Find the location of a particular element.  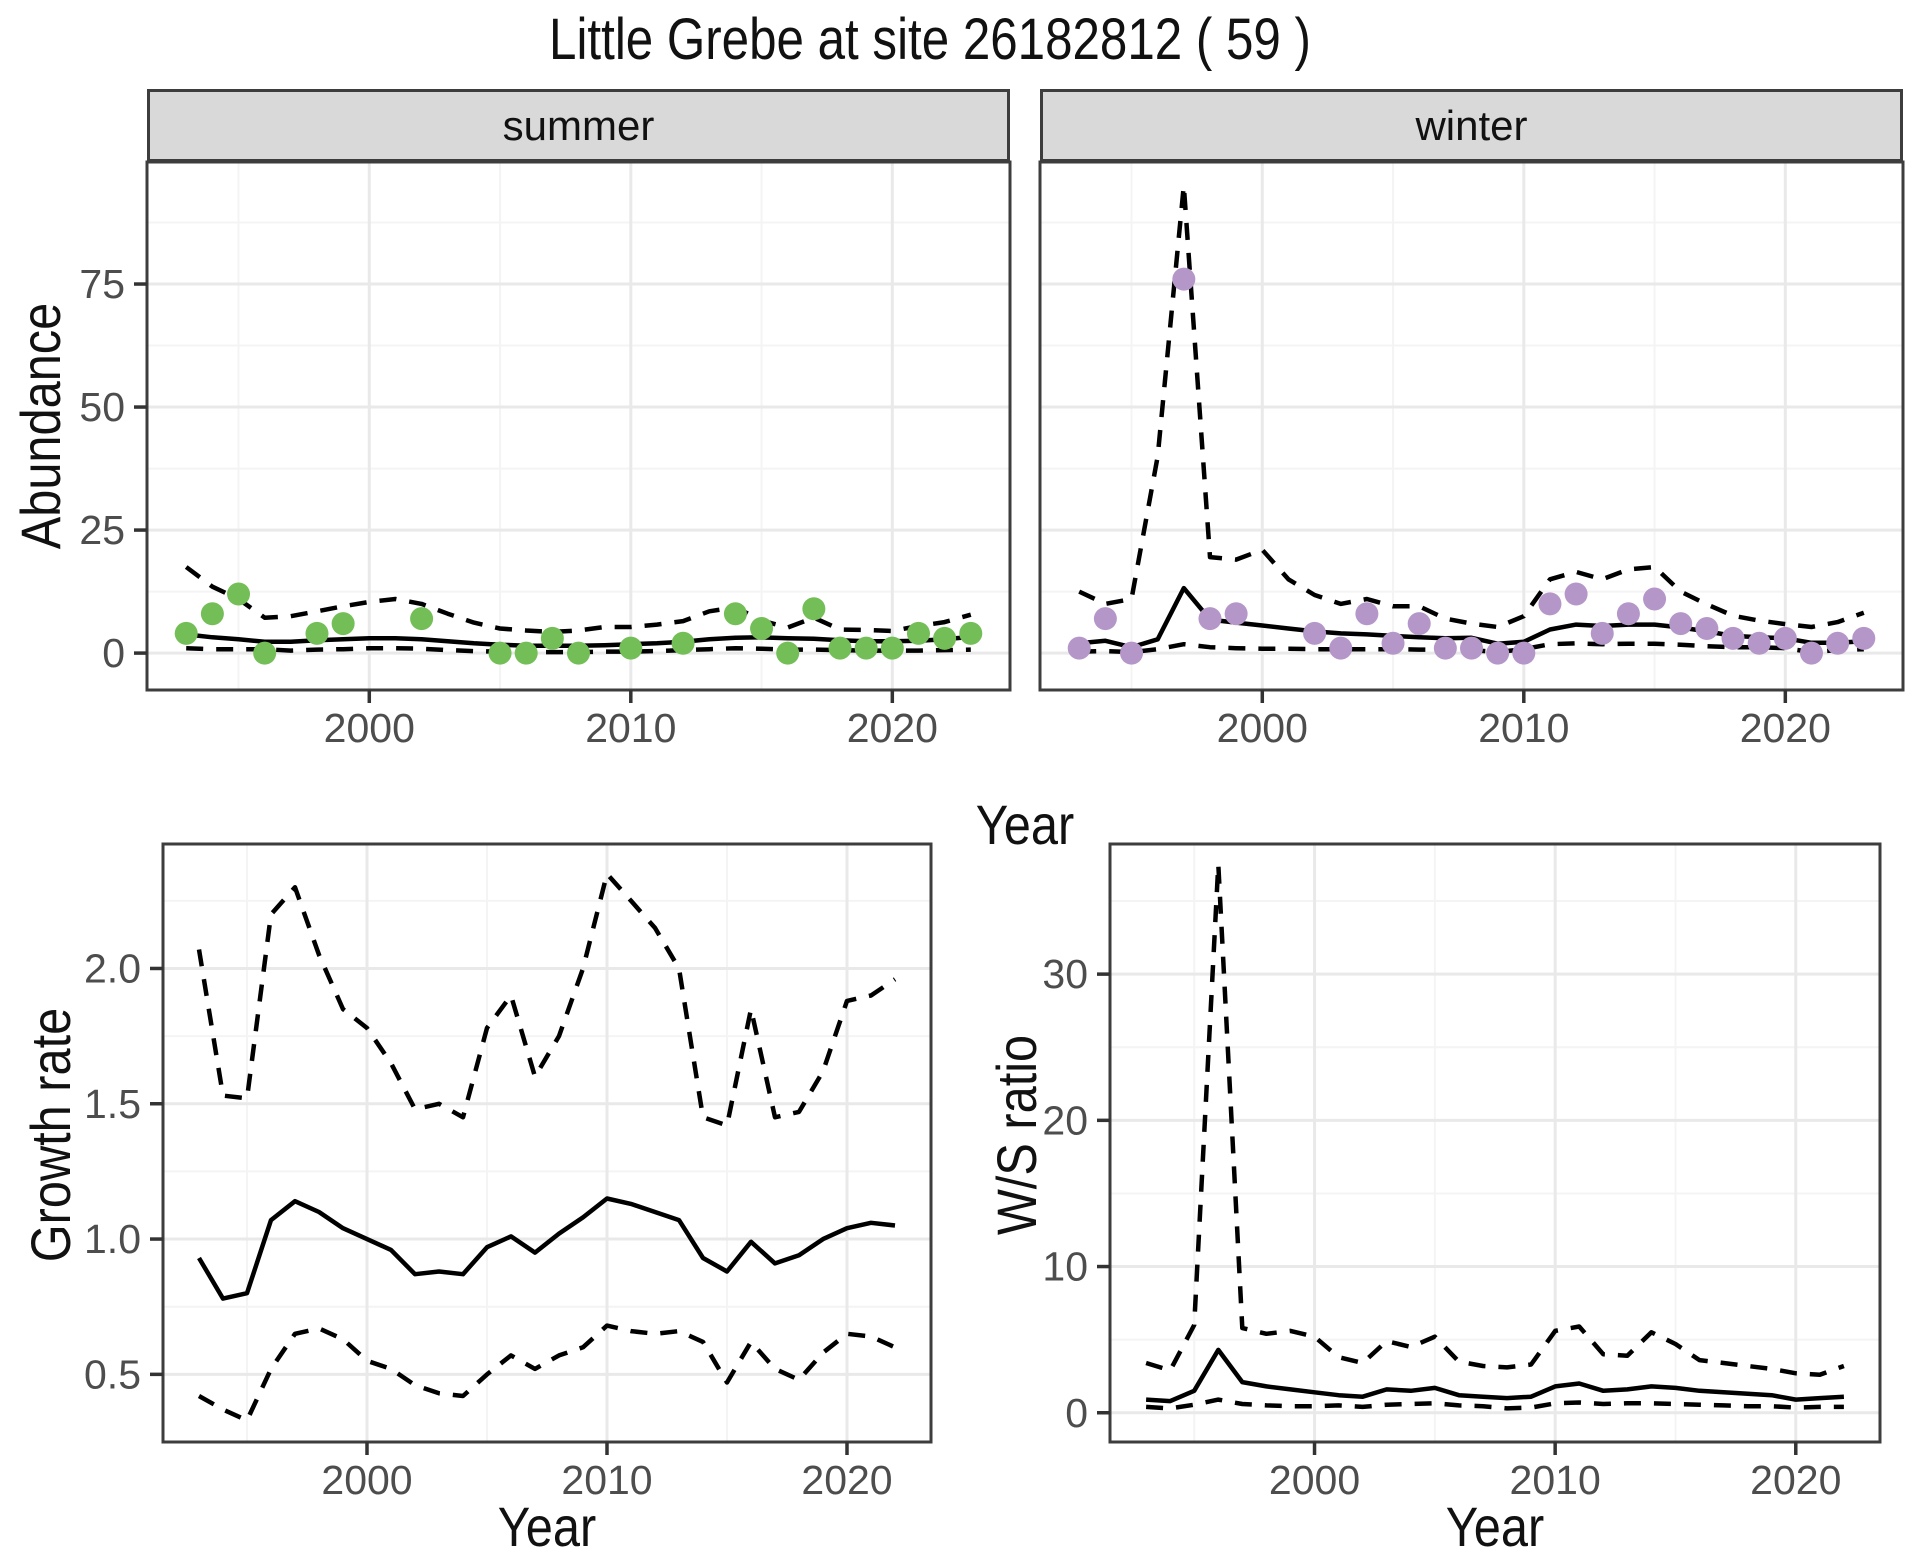

facet-strip-winter: winter is located at coordinates (1471, 125).